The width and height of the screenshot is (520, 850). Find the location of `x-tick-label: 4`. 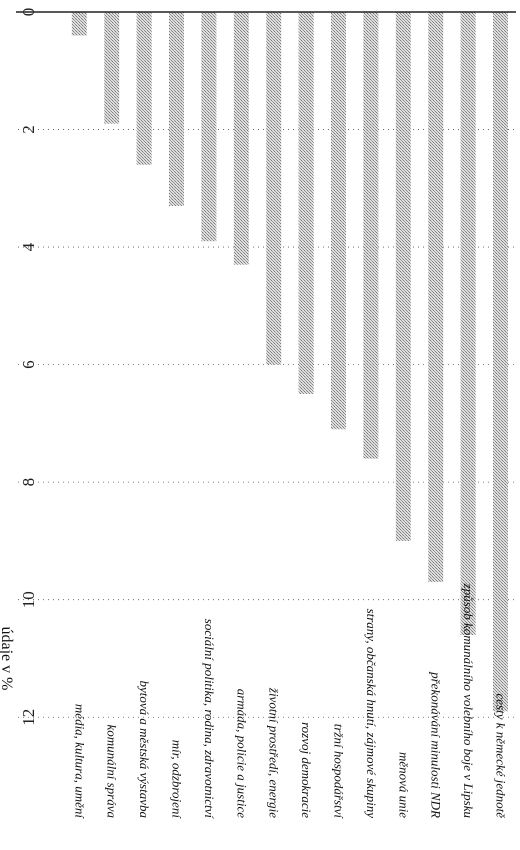

x-tick-label: 4 is located at coordinates (28, 246).